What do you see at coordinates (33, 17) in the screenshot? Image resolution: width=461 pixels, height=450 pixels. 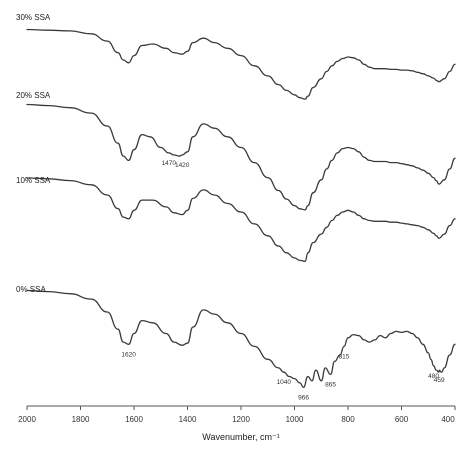 I see `series-label-0: 30% SSA` at bounding box center [33, 17].